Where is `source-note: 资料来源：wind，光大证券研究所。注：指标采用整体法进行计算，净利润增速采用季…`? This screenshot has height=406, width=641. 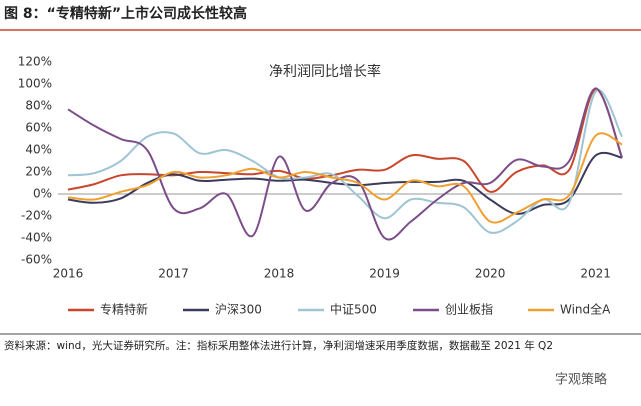 source-note: 资料来源：wind，光大证券研究所。注：指标采用整体法进行计算，净利润增速采用季… is located at coordinates (278, 345).